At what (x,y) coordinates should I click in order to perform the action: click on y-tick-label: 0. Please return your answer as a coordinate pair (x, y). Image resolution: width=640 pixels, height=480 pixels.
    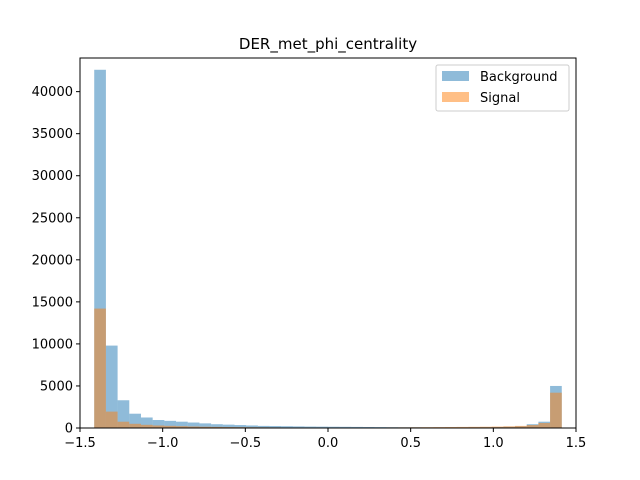
    Looking at the image, I should click on (69, 429).